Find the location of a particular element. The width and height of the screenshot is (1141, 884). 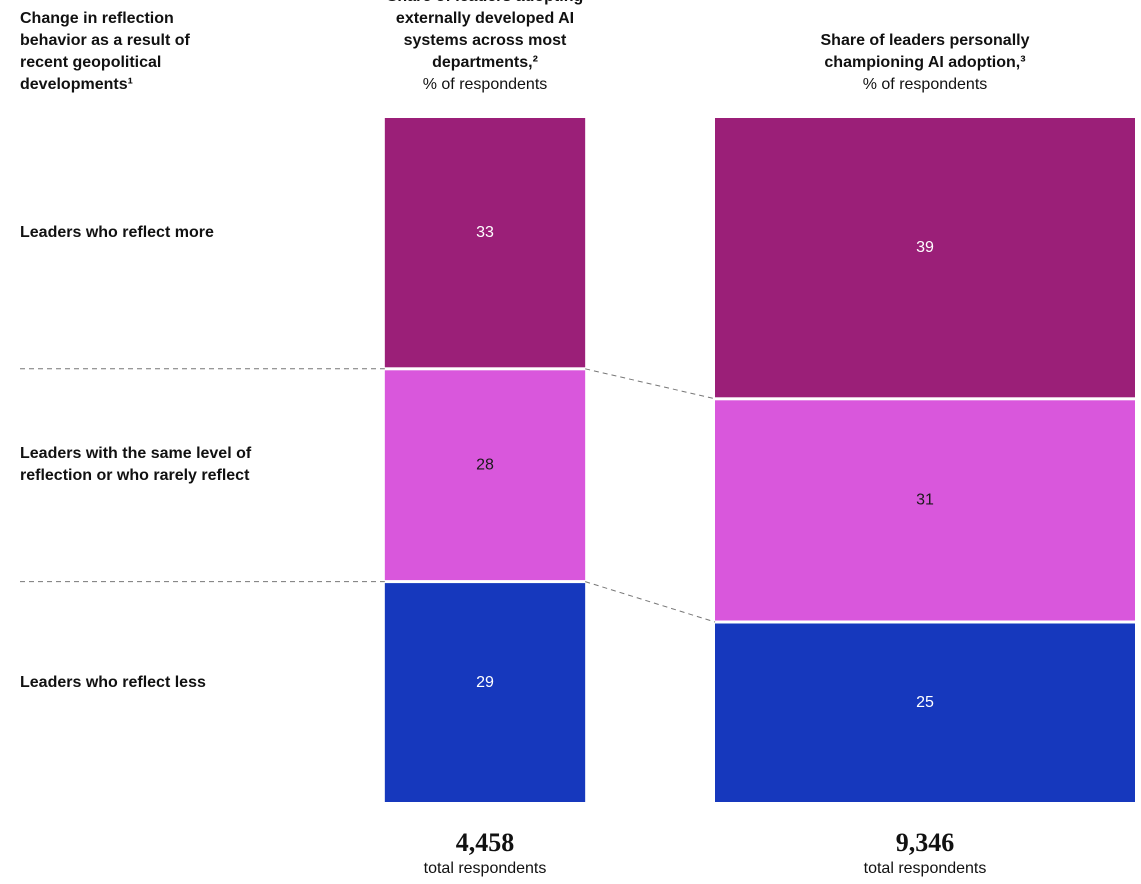

segment-label: 31 is located at coordinates (925, 500).